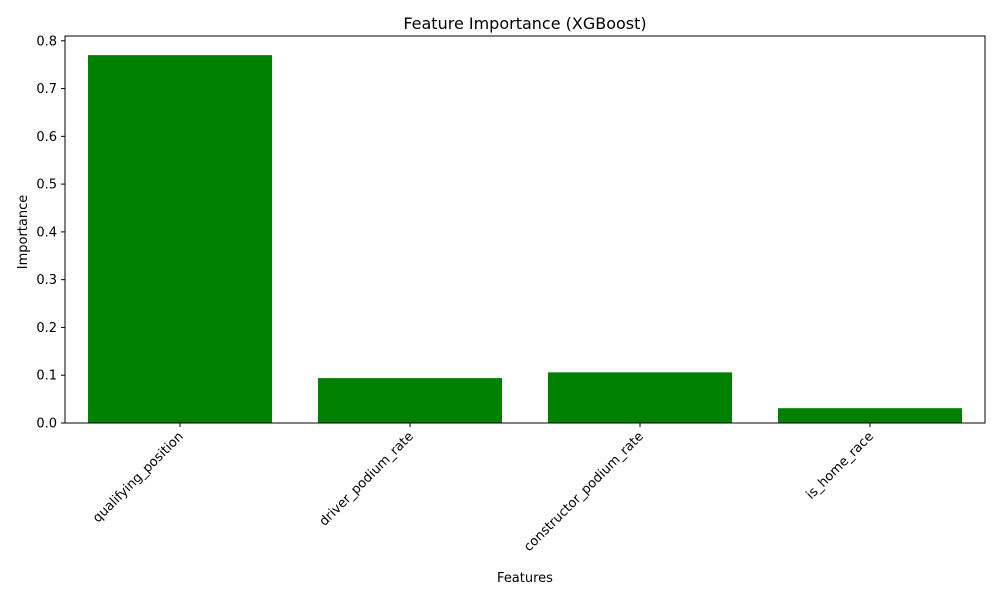  Describe the element at coordinates (46, 41) in the screenshot. I see `y-tick-label: 0.8` at that location.